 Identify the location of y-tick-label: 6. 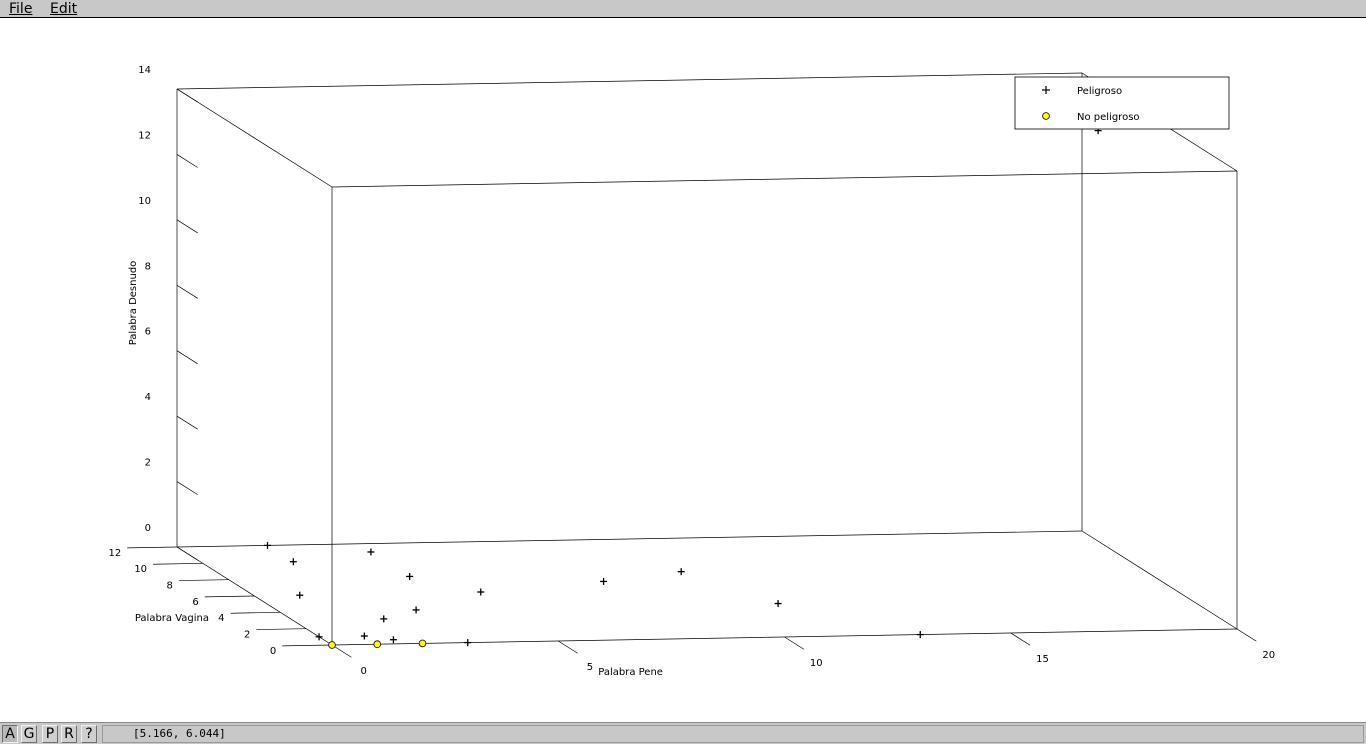
(195, 602).